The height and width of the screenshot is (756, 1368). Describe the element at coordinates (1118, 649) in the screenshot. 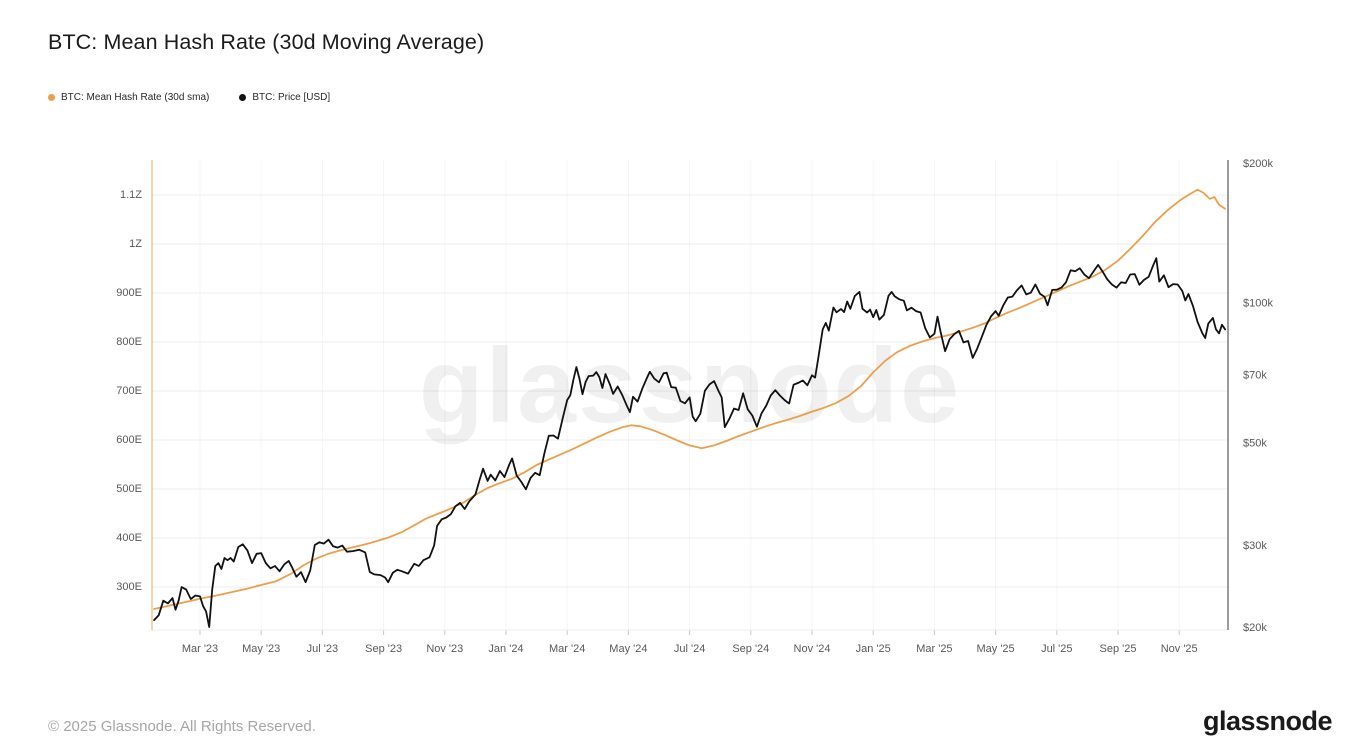

I see `x-tick-label: Sep '25` at that location.